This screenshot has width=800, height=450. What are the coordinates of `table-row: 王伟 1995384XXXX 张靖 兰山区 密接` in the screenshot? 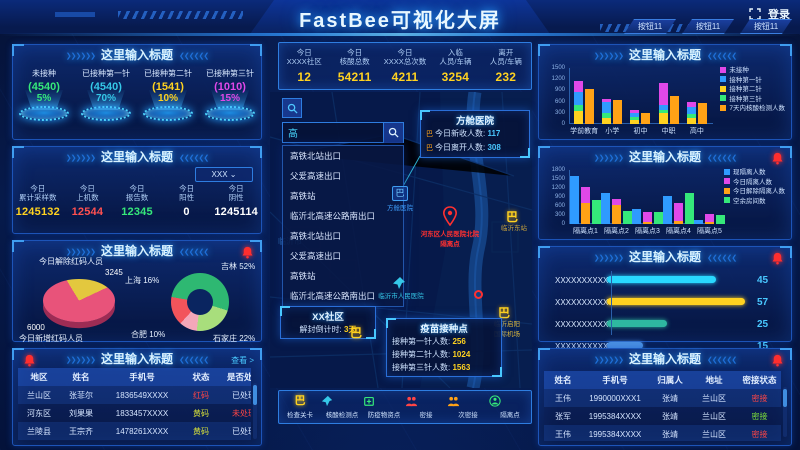 It's located at (662, 433).